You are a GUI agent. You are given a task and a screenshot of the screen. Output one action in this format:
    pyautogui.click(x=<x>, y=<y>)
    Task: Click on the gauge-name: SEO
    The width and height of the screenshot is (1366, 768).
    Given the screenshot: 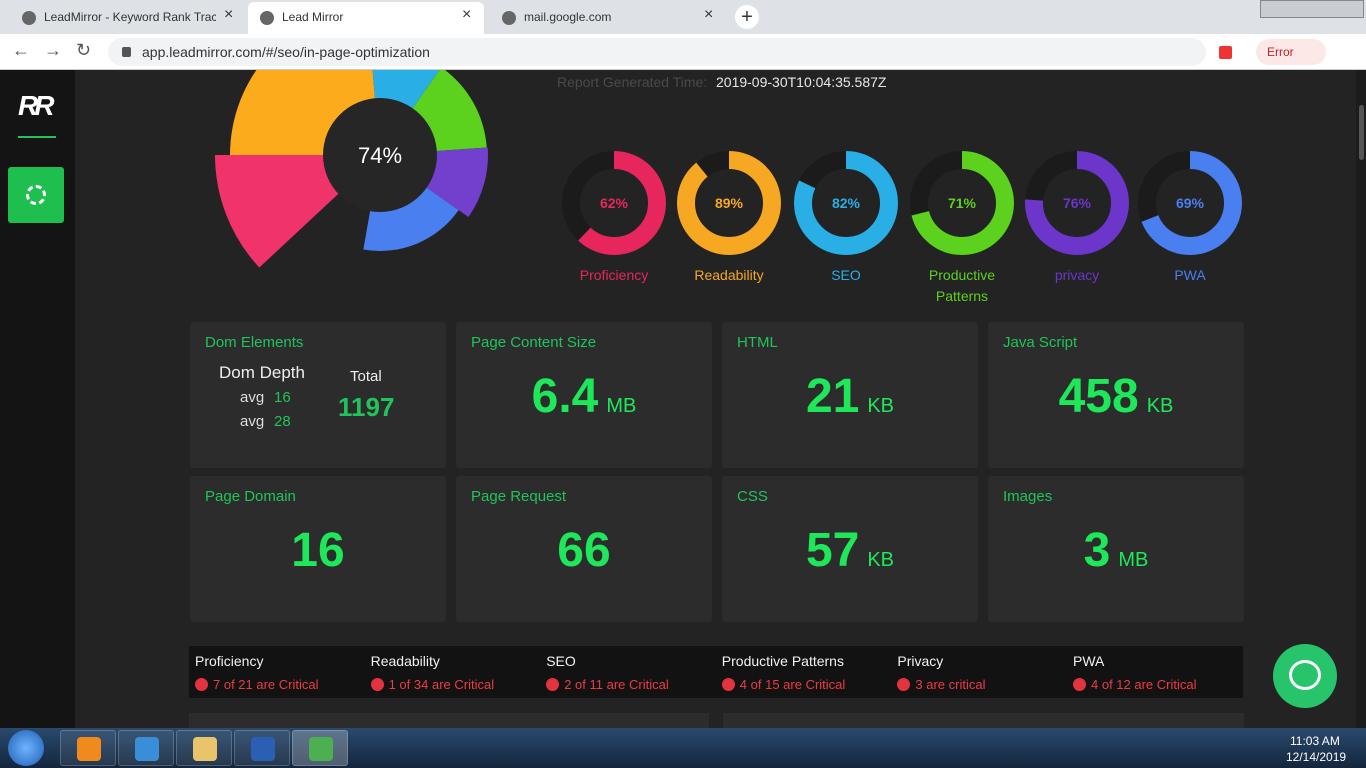 What is the action you would take?
    pyautogui.click(x=846, y=275)
    